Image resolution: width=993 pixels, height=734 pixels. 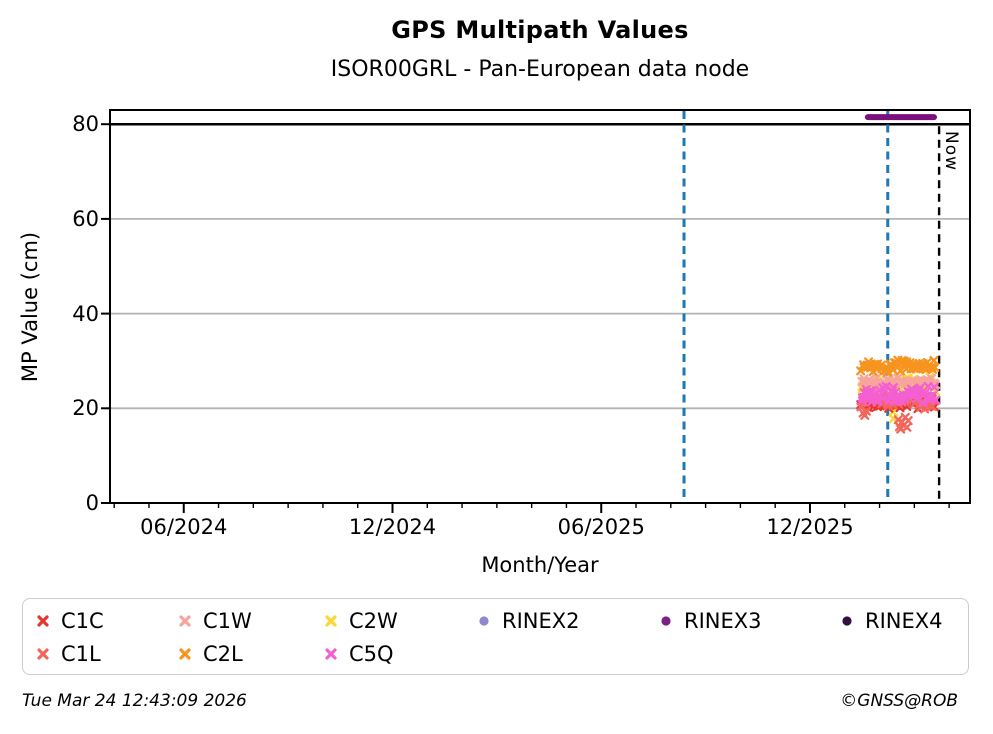 What do you see at coordinates (399, 637) in the screenshot?
I see `legend-column: C2W C5Q` at bounding box center [399, 637].